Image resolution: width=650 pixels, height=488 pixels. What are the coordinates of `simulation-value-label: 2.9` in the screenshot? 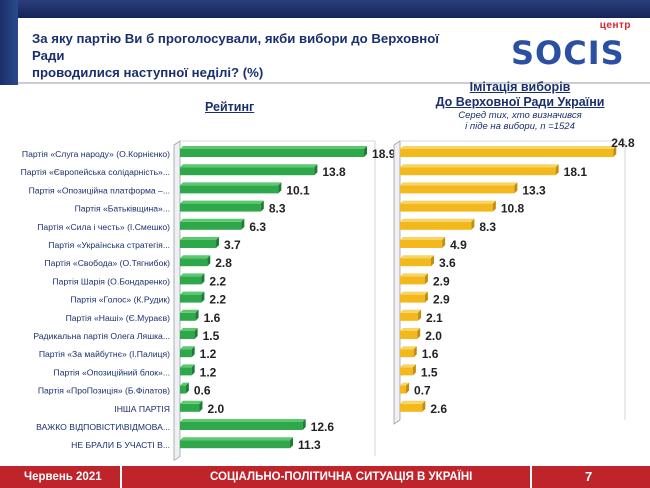 It's located at (441, 300).